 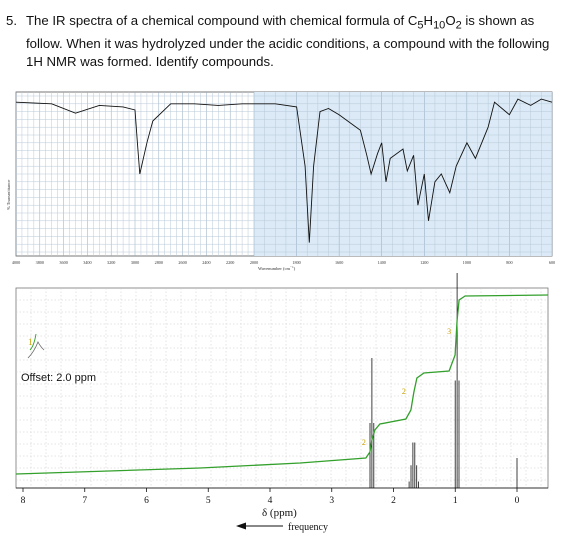 What do you see at coordinates (58, 378) in the screenshot?
I see `offset-label: Offset: 2.0 ppm` at bounding box center [58, 378].